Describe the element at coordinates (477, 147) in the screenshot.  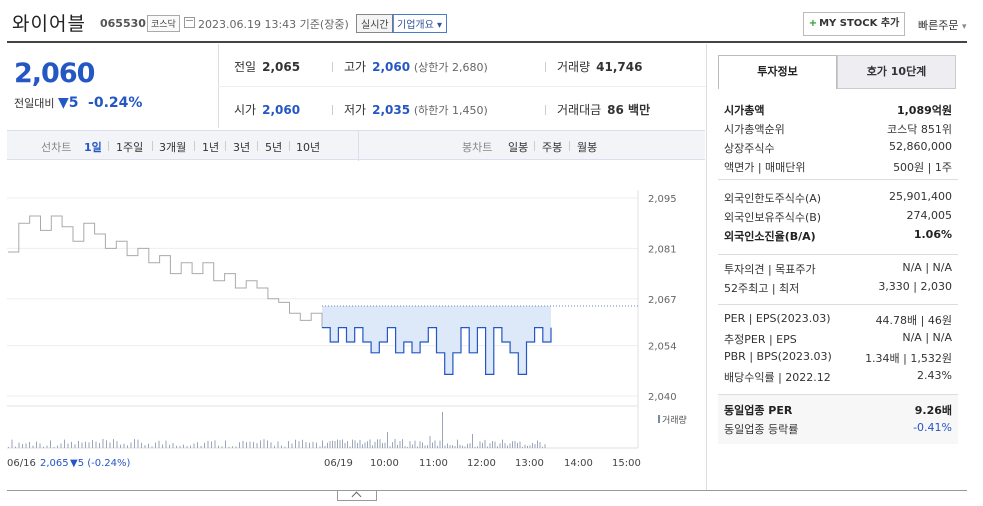
I see `candle-chart-label: 봉차트` at that location.